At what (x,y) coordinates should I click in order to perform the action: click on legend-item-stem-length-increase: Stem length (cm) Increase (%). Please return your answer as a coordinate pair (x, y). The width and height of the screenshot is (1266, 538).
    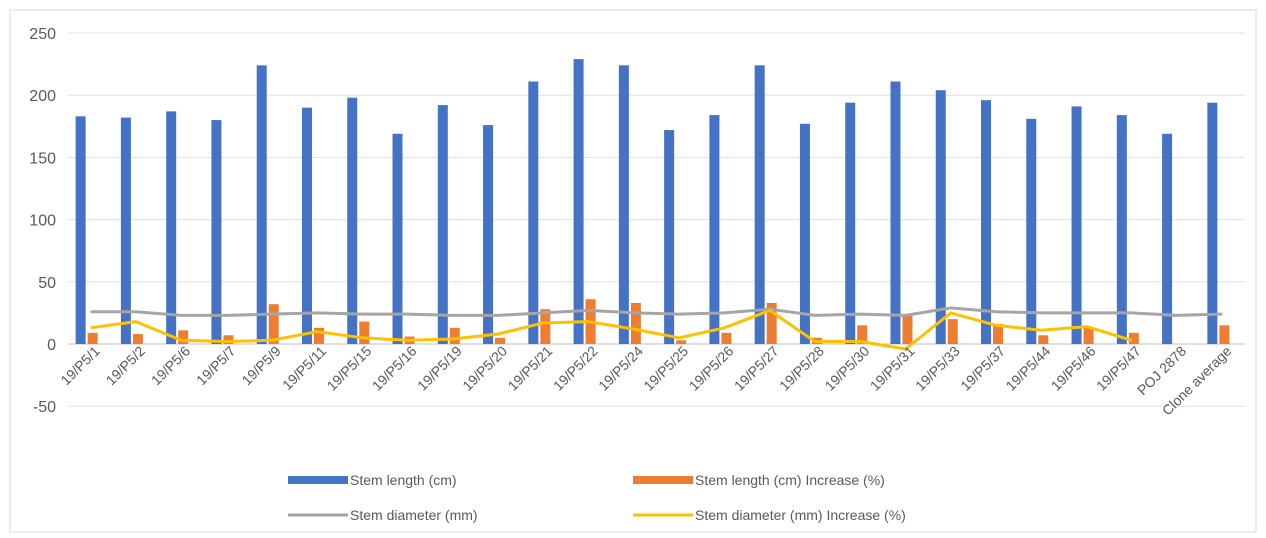
    Looking at the image, I should click on (759, 480).